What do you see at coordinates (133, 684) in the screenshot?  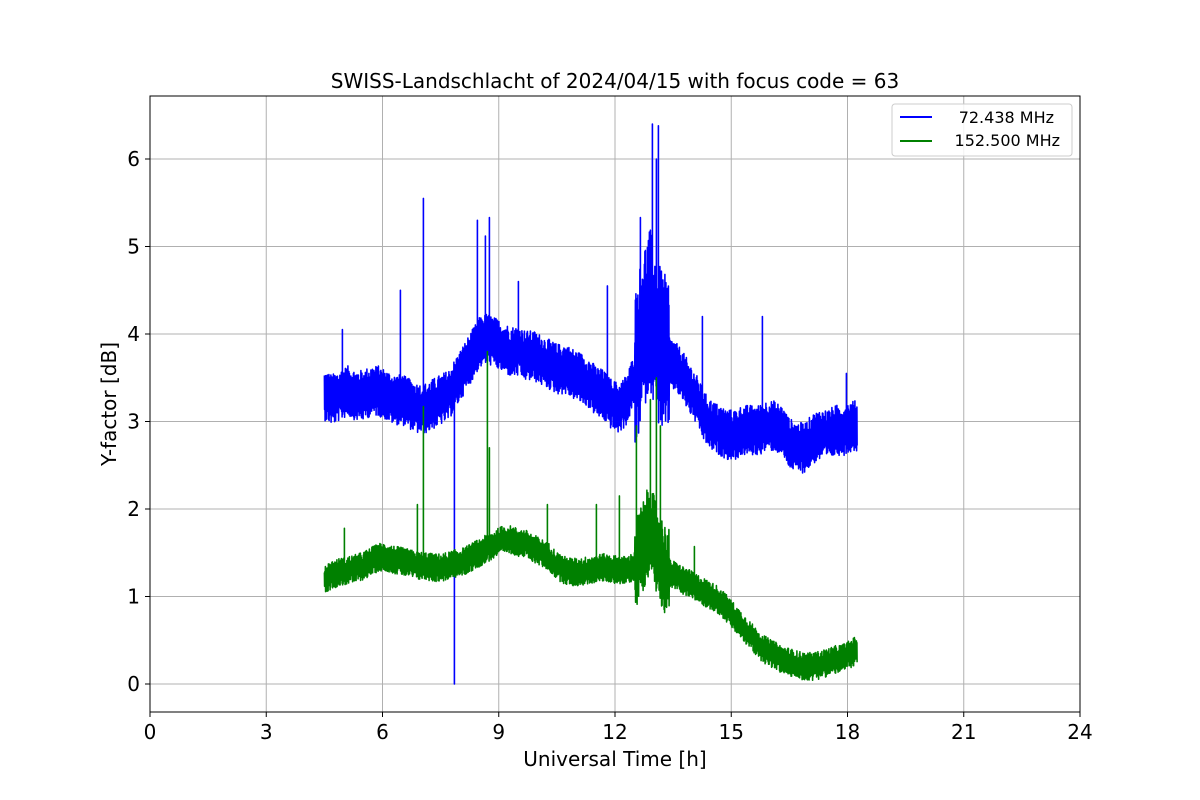 I see `y-tick-label: 0` at bounding box center [133, 684].